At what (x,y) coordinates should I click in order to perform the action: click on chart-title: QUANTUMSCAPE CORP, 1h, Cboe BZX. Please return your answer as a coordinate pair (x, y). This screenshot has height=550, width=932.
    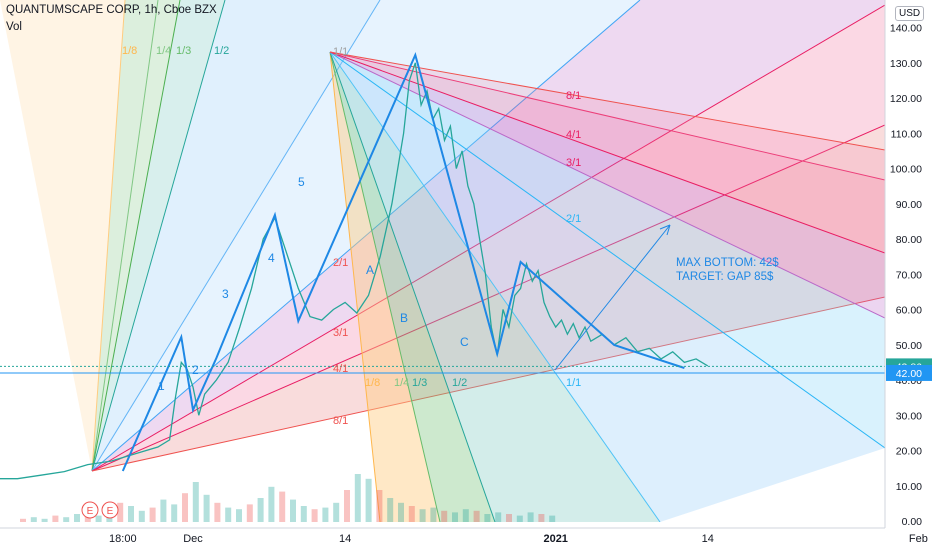
    Looking at the image, I should click on (111, 10).